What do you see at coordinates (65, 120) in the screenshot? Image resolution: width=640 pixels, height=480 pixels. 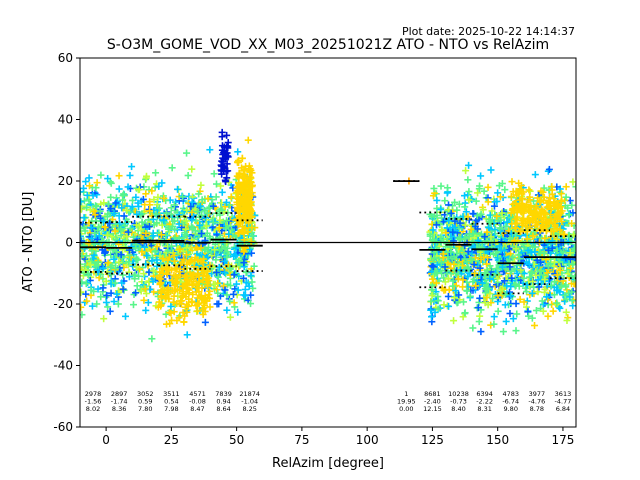 I see `y-tick-label: 40` at bounding box center [65, 120].